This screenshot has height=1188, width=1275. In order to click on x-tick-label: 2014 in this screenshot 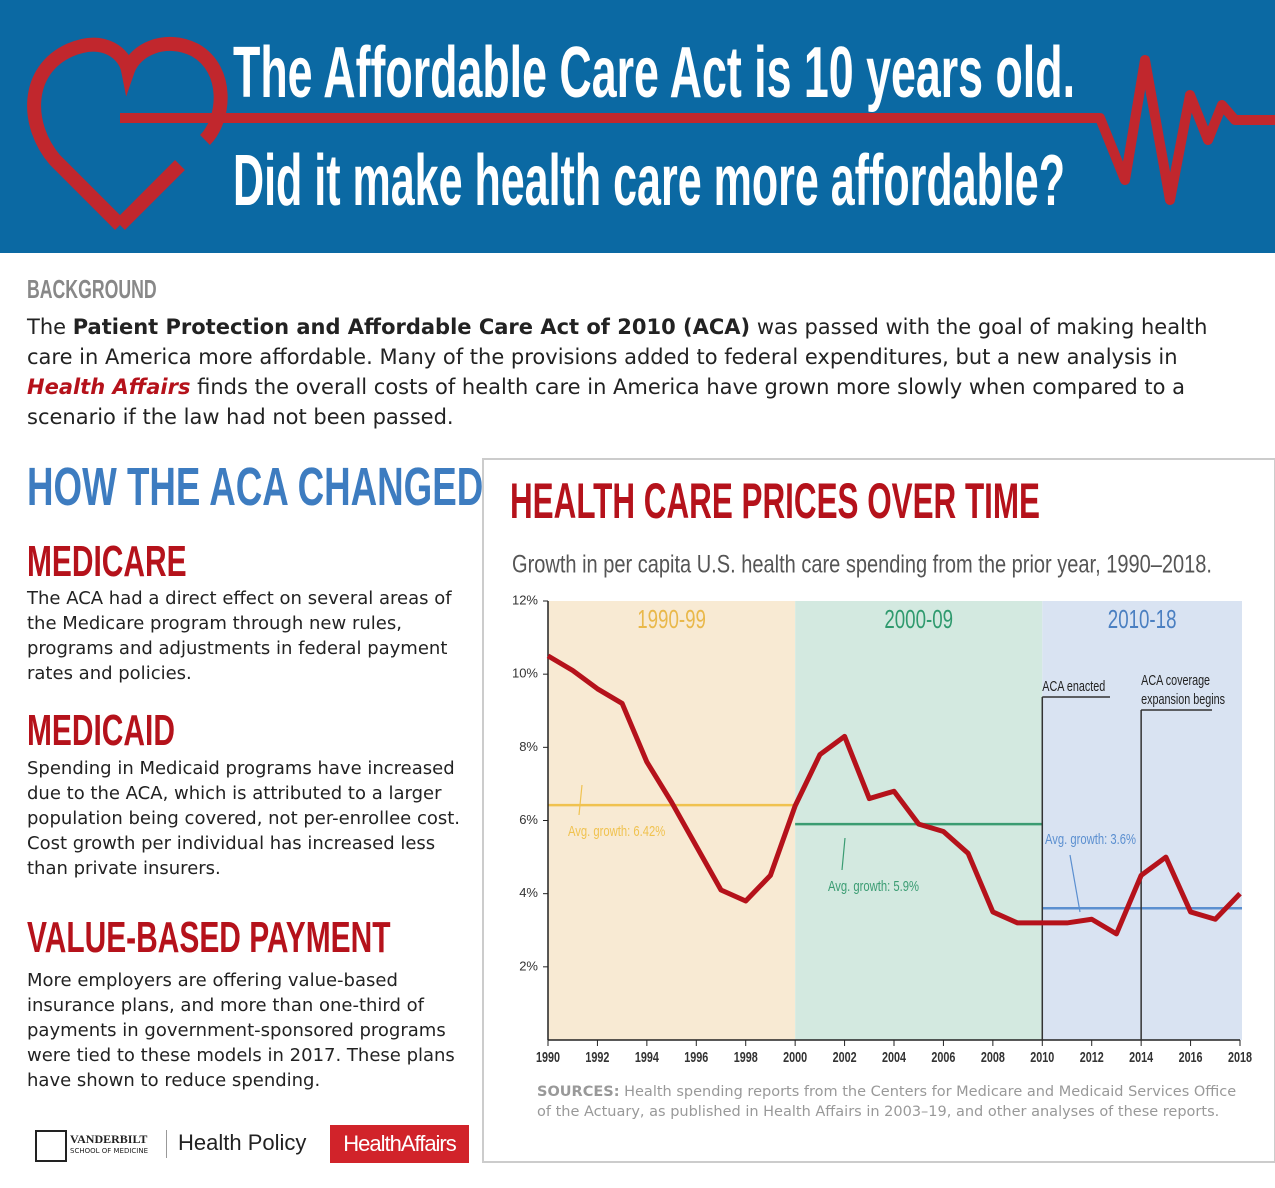, I will do `click(1141, 1056)`.